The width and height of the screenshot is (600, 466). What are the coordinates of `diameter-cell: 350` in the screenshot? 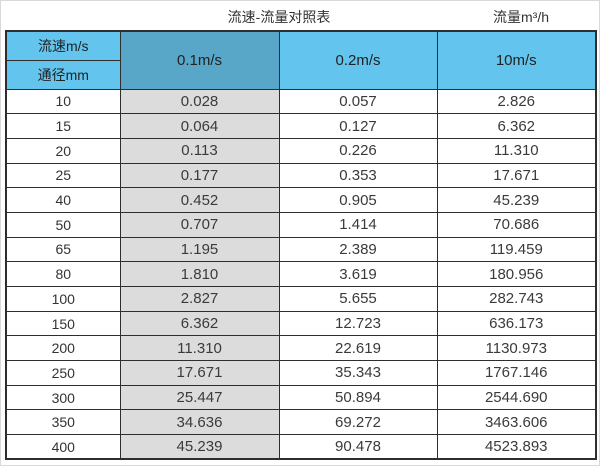 It's located at (63, 422).